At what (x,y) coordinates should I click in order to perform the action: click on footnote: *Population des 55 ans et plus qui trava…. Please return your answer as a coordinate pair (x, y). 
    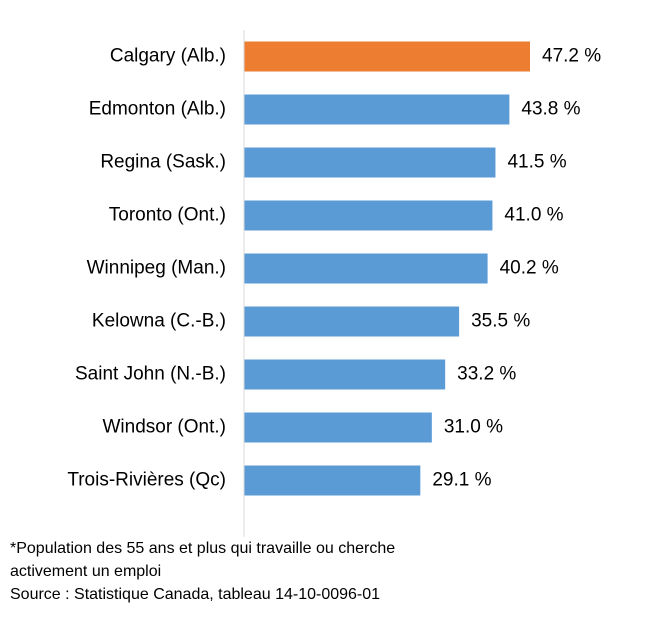
    Looking at the image, I should click on (202, 548).